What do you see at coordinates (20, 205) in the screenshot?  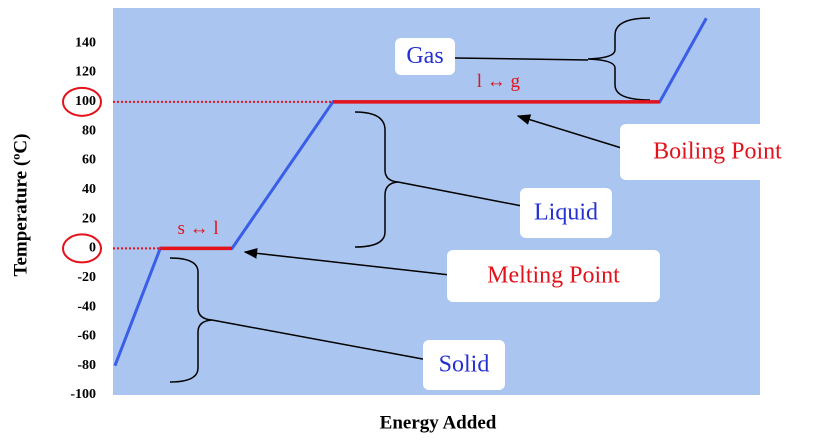 I see `y-axis-label: Temperature (ºC)` at bounding box center [20, 205].